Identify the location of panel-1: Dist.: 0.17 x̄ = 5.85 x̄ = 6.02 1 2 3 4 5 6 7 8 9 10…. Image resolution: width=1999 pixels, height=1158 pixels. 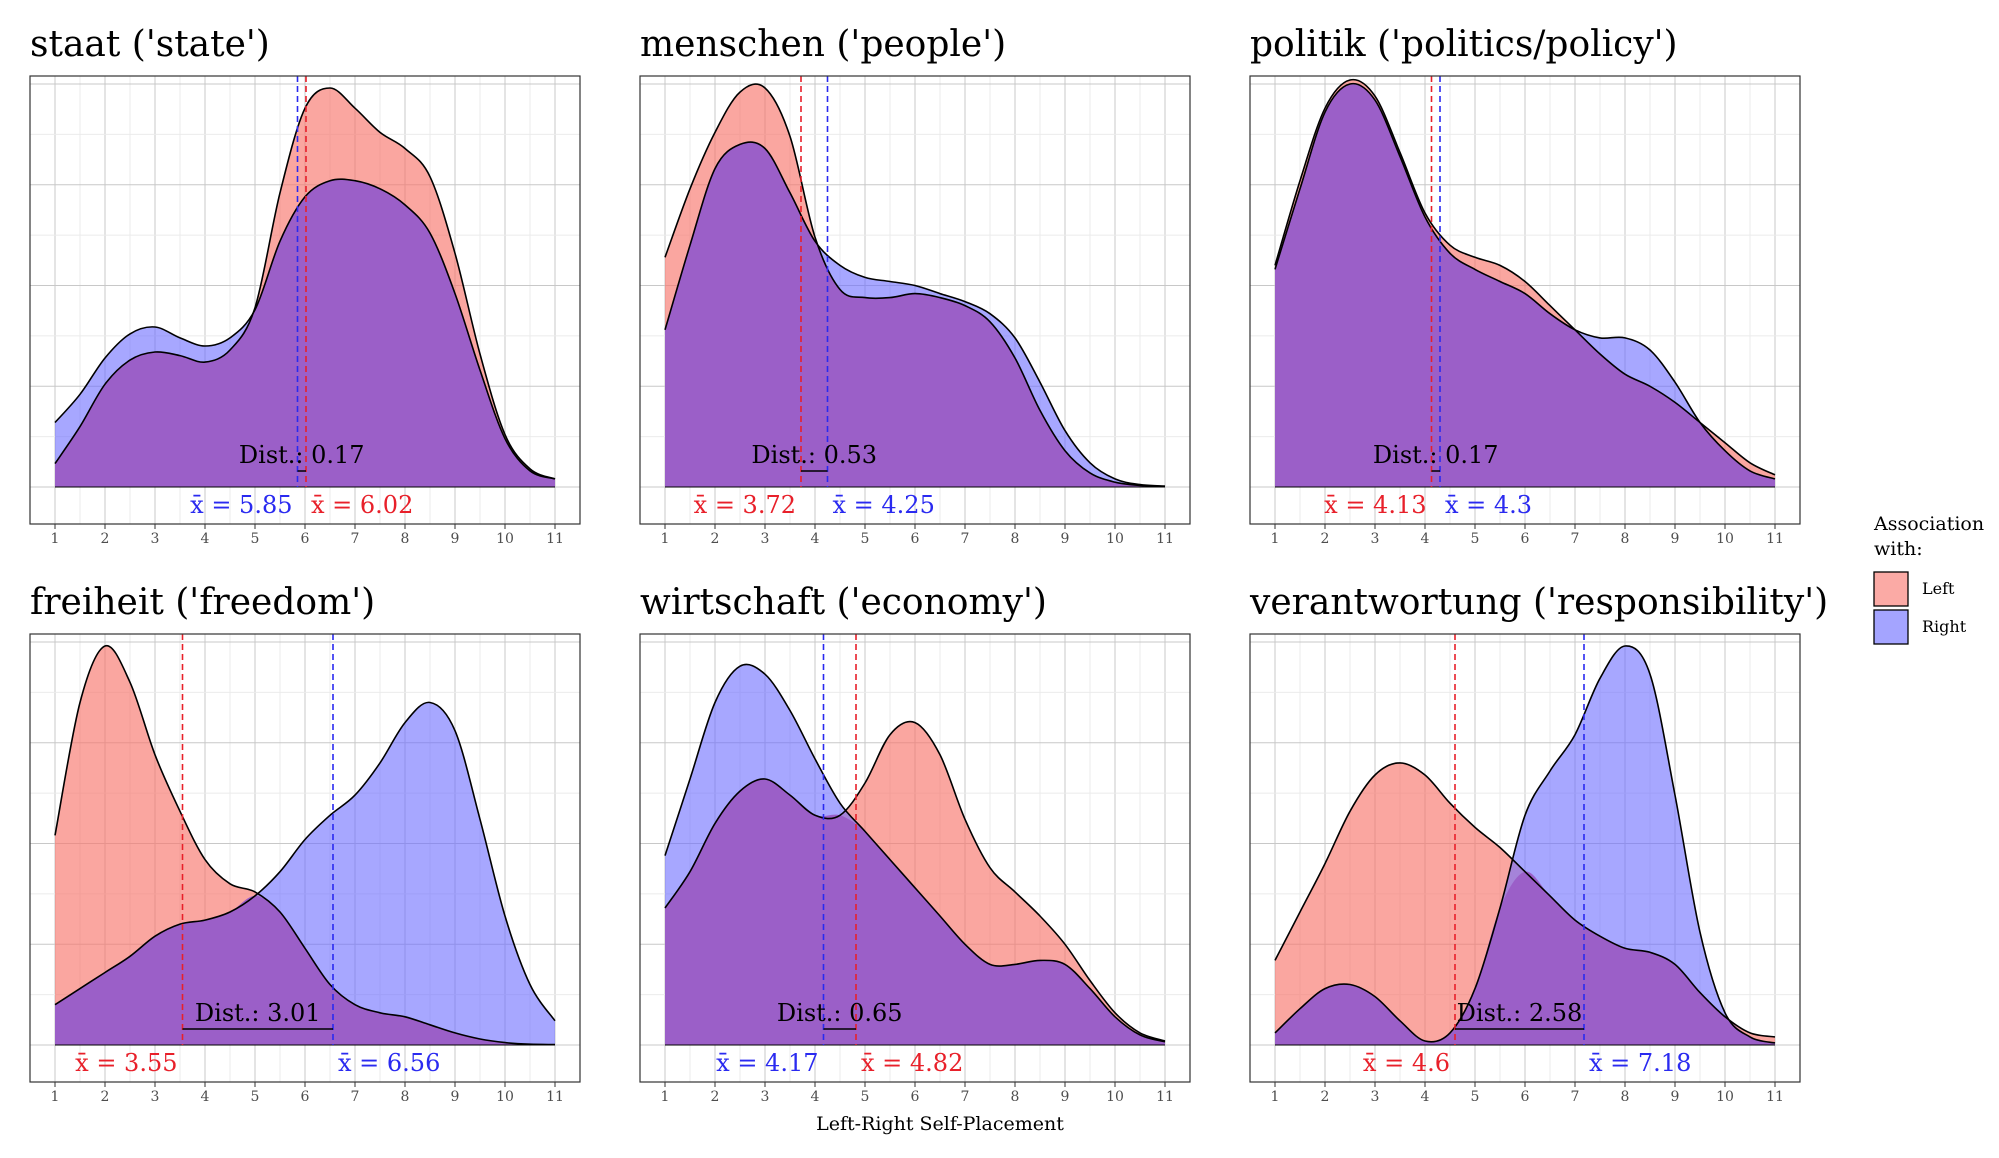
(305, 285).